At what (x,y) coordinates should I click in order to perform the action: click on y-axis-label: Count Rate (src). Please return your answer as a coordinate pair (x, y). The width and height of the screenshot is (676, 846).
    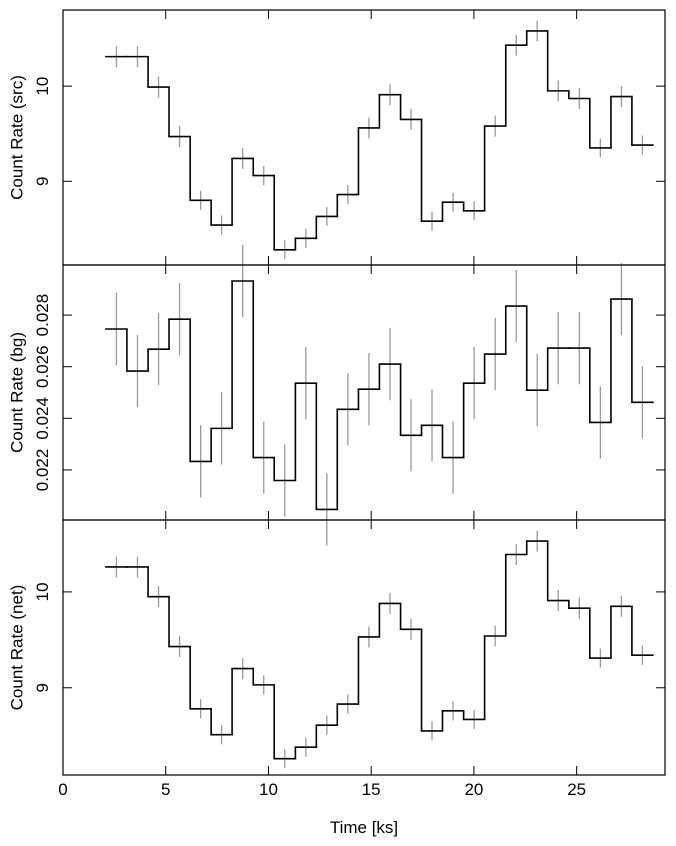
    Looking at the image, I should click on (16, 137).